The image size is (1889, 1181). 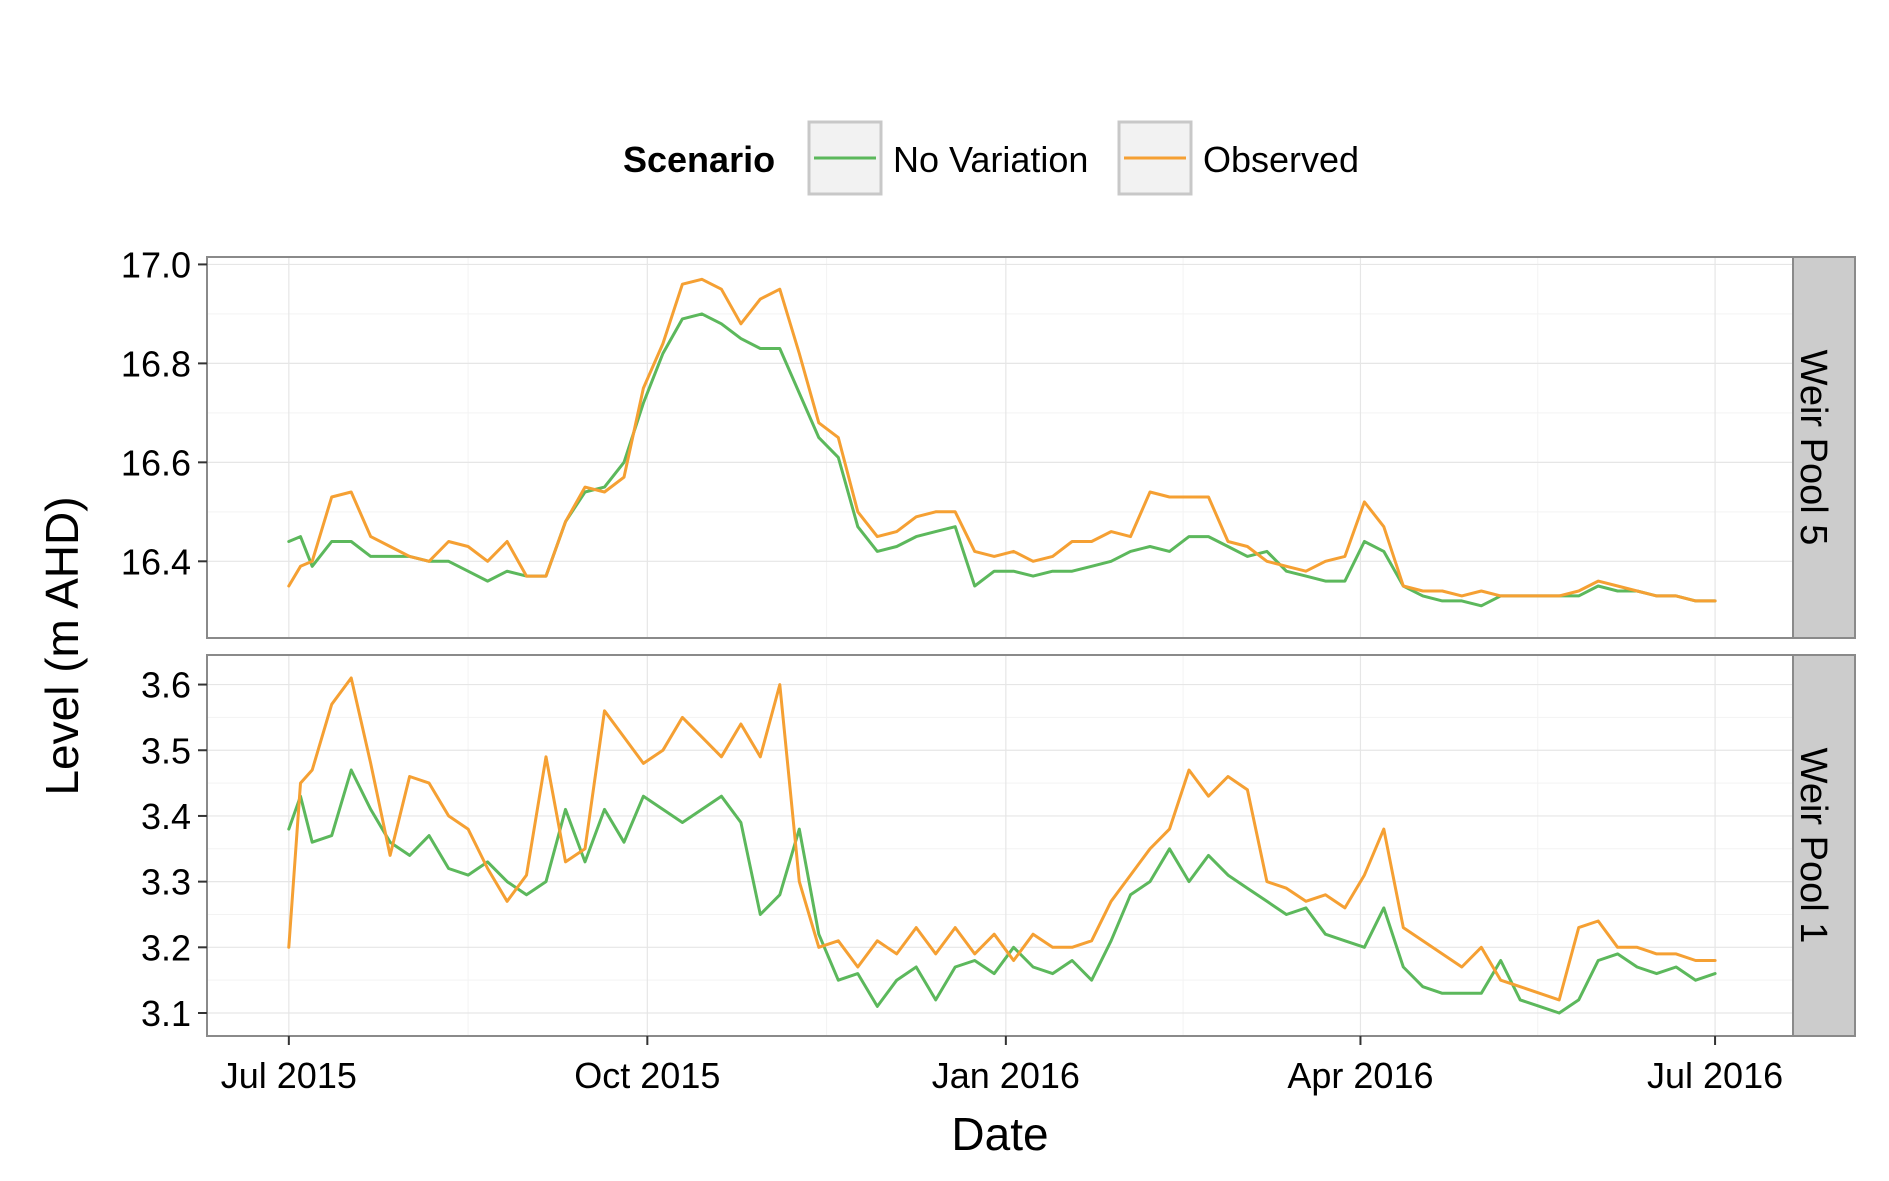 I want to click on y-tick-label: 3.4, so click(x=166, y=816).